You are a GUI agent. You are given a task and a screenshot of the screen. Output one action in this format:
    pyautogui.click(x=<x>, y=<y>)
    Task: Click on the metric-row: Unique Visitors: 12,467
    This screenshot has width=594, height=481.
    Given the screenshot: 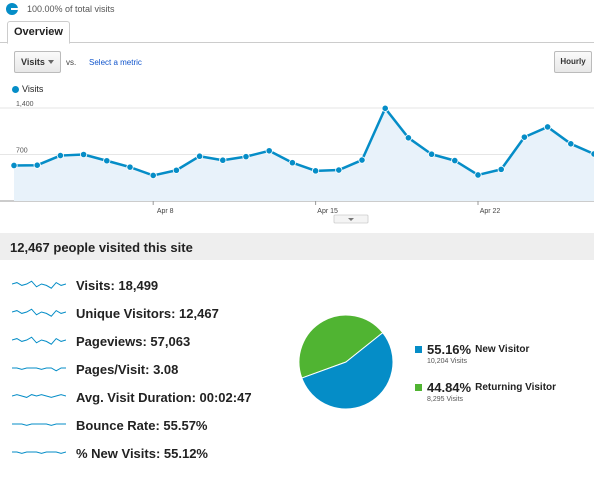 What is the action you would take?
    pyautogui.click(x=115, y=313)
    